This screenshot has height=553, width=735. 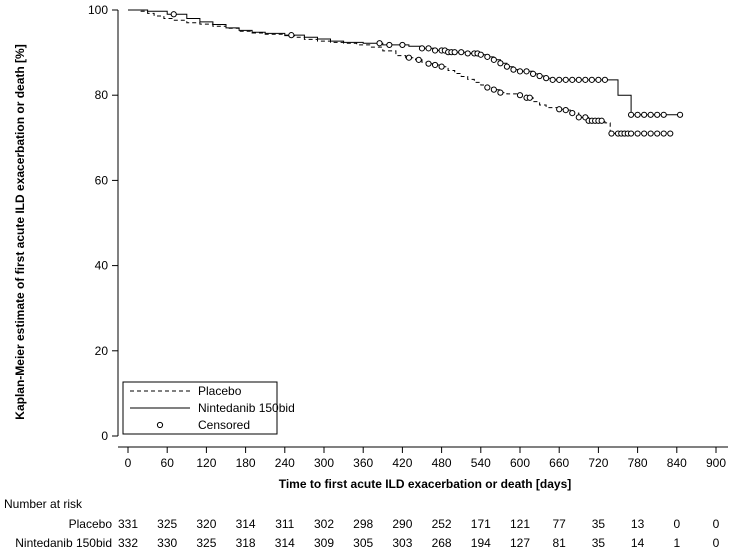 What do you see at coordinates (677, 543) in the screenshot?
I see `risk-value: 1` at bounding box center [677, 543].